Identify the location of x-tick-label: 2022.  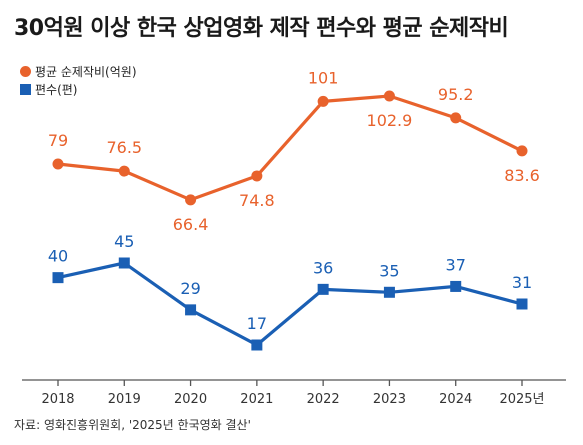
(323, 399).